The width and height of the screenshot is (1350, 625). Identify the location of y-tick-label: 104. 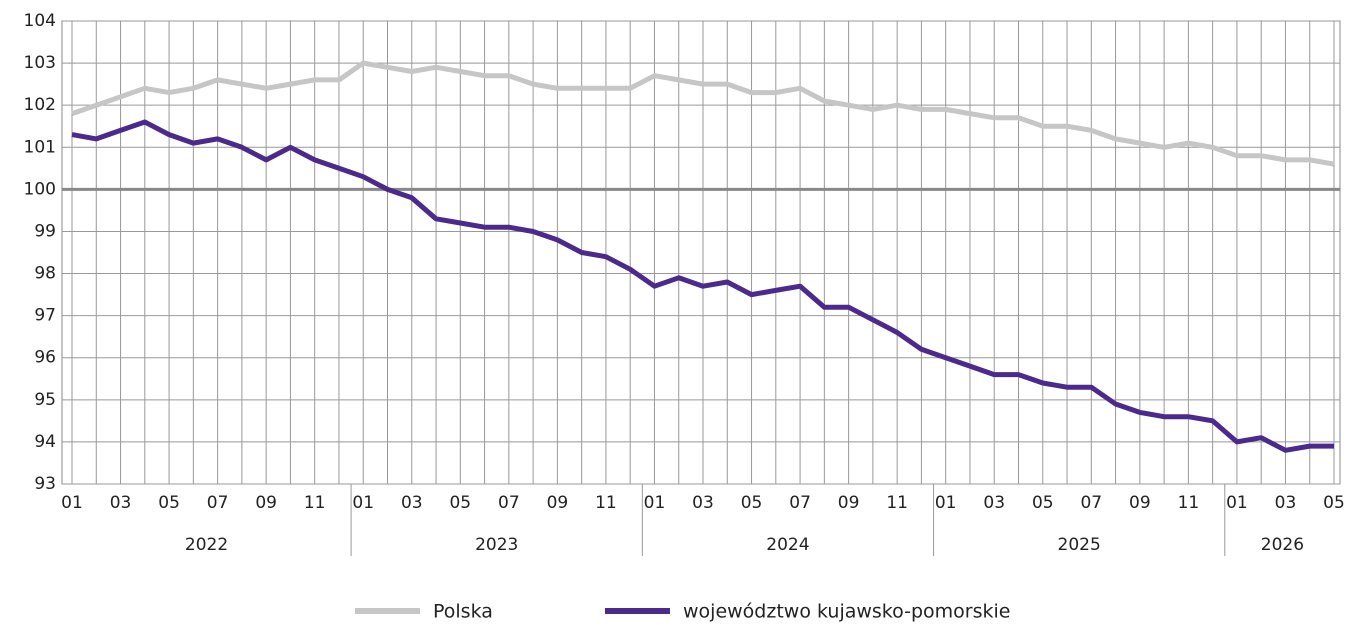
(40, 21).